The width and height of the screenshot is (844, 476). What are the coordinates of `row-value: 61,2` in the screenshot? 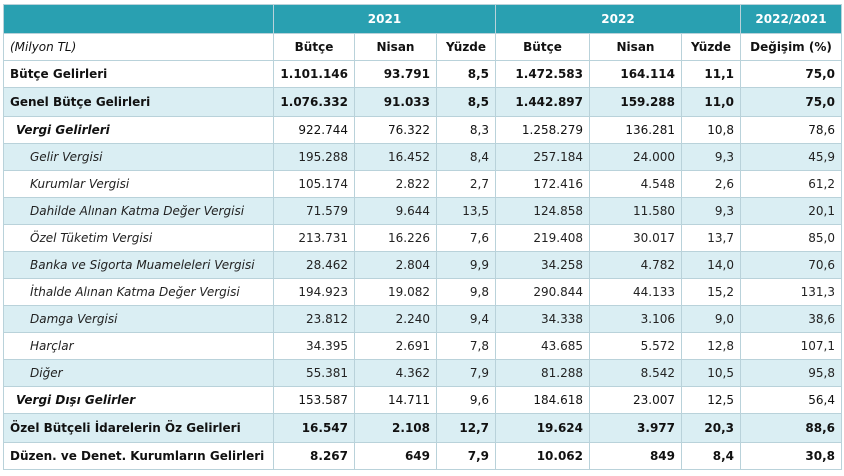 It's located at (791, 184).